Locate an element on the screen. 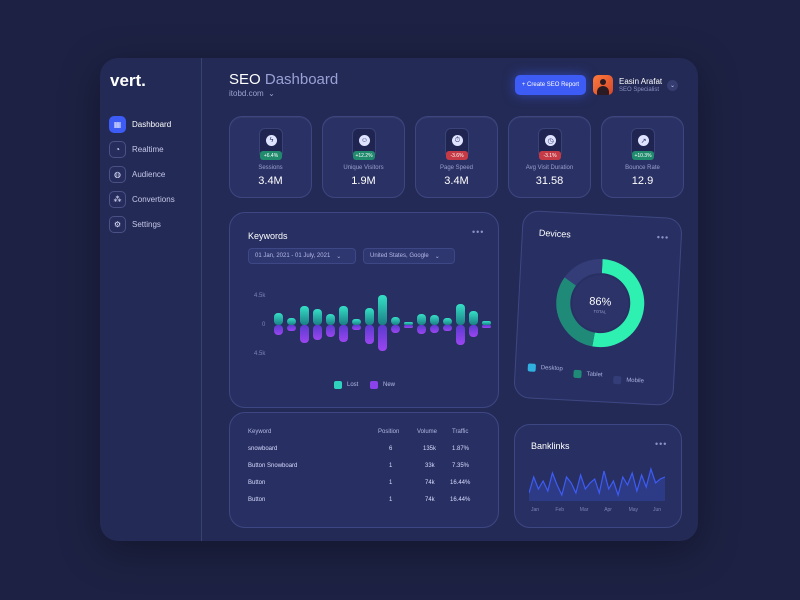 Image resolution: width=800 pixels, height=600 pixels. x-tick-label: May is located at coordinates (633, 510).